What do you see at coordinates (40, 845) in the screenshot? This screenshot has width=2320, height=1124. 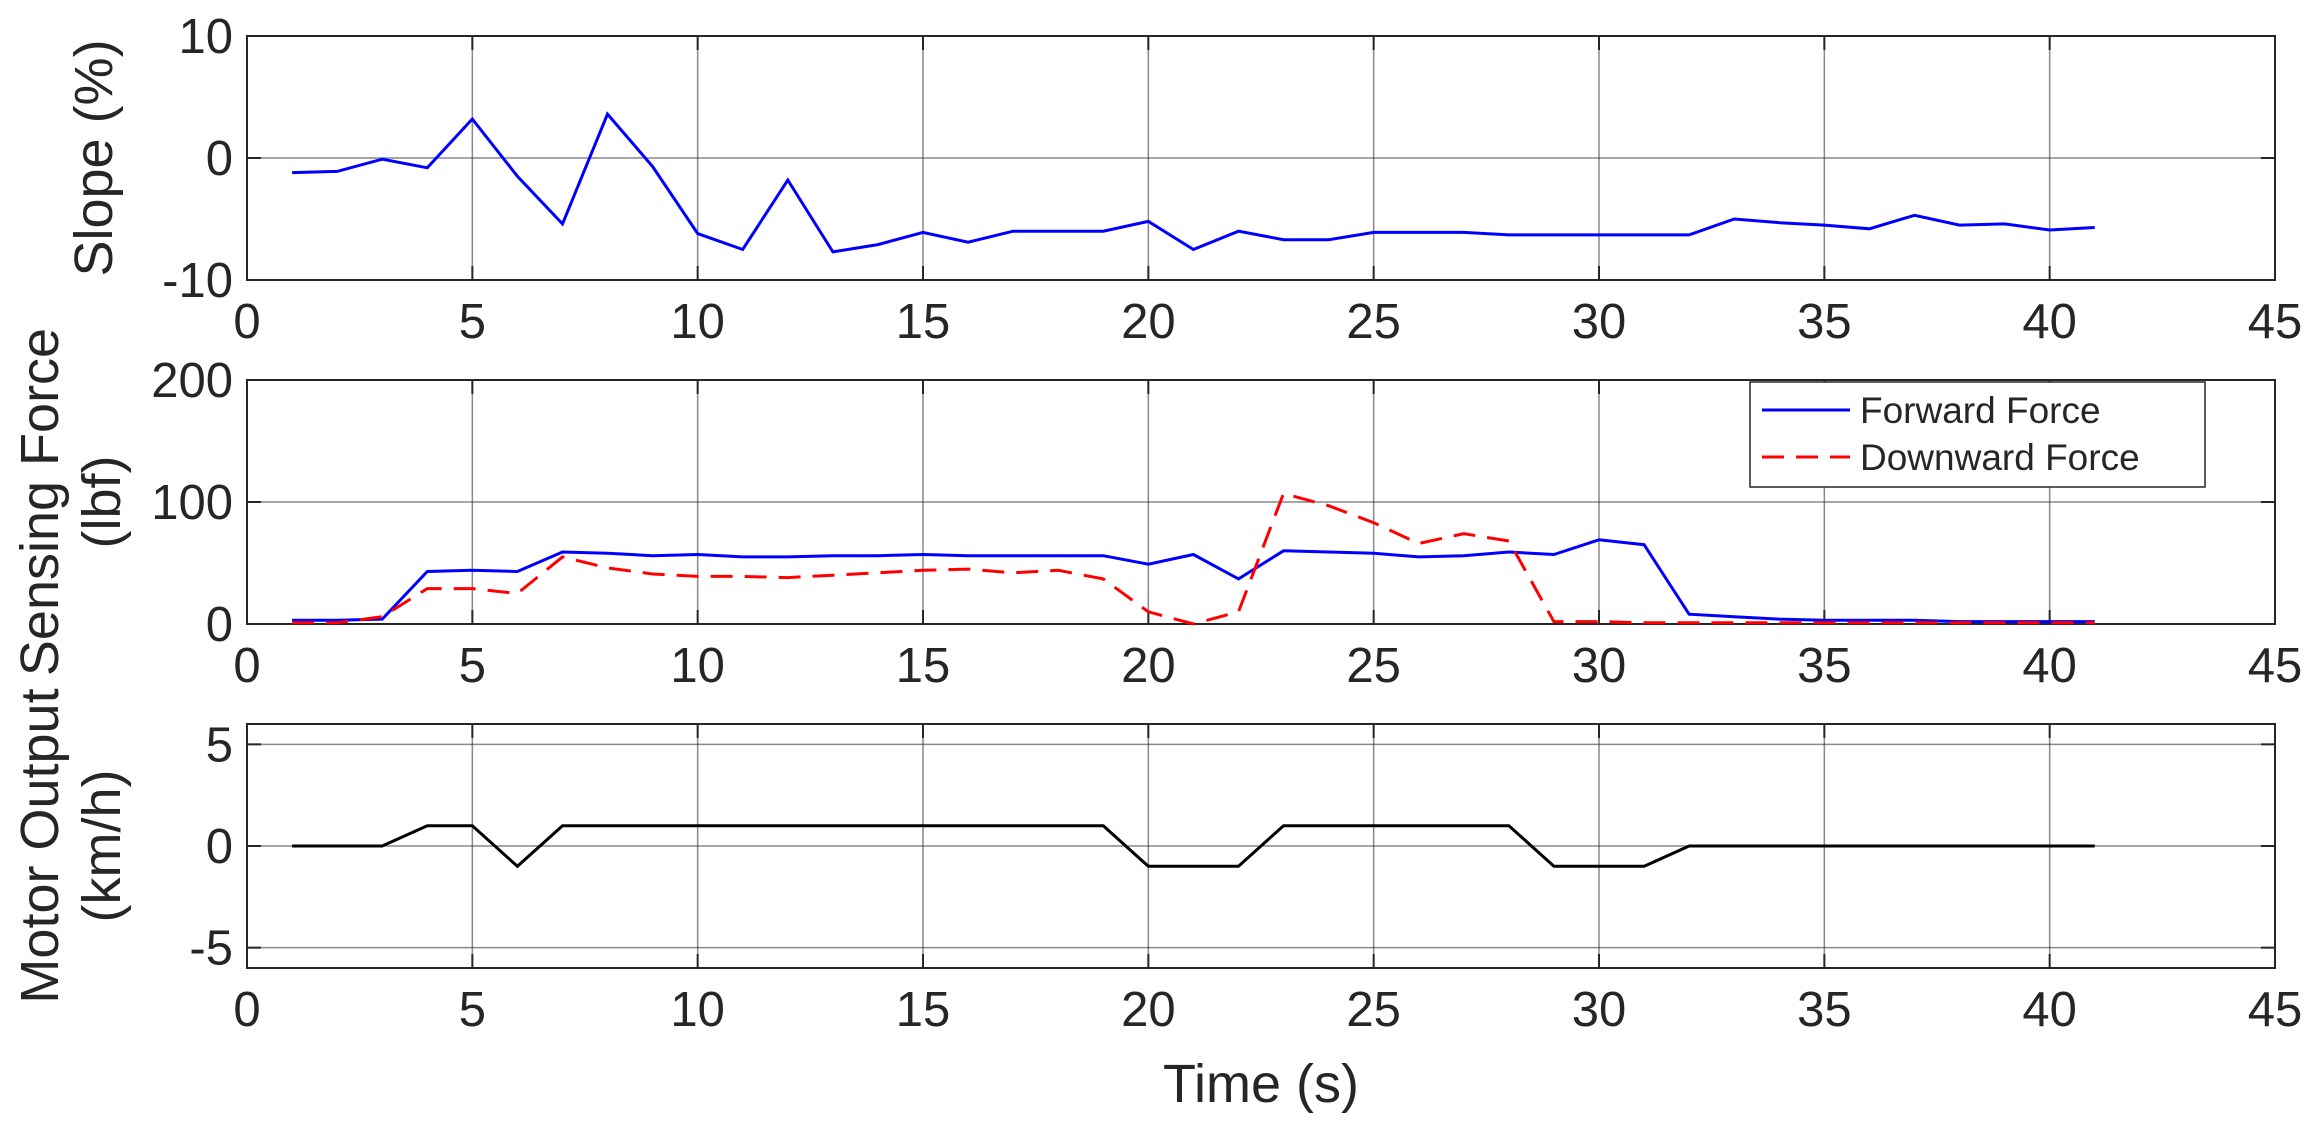 I see `y-axis-label: Motor Output` at bounding box center [40, 845].